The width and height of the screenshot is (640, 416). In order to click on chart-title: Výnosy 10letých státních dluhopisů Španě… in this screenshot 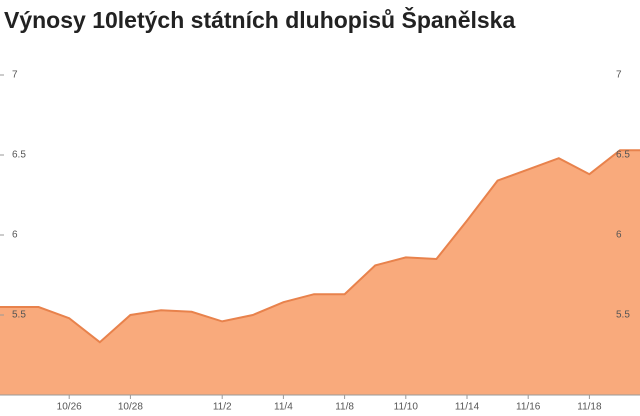, I will do `click(259, 19)`.